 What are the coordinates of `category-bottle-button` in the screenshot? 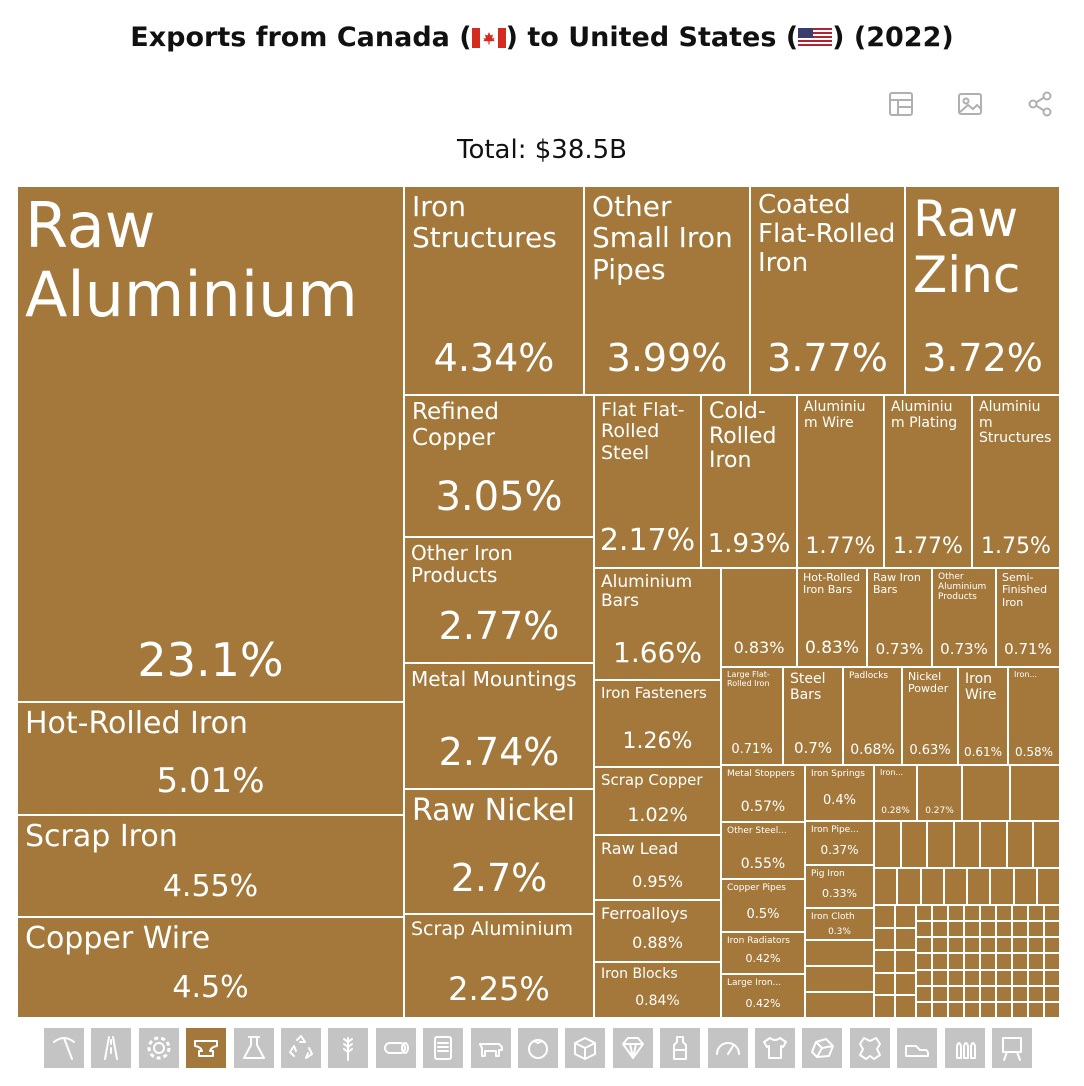 It's located at (680, 1048).